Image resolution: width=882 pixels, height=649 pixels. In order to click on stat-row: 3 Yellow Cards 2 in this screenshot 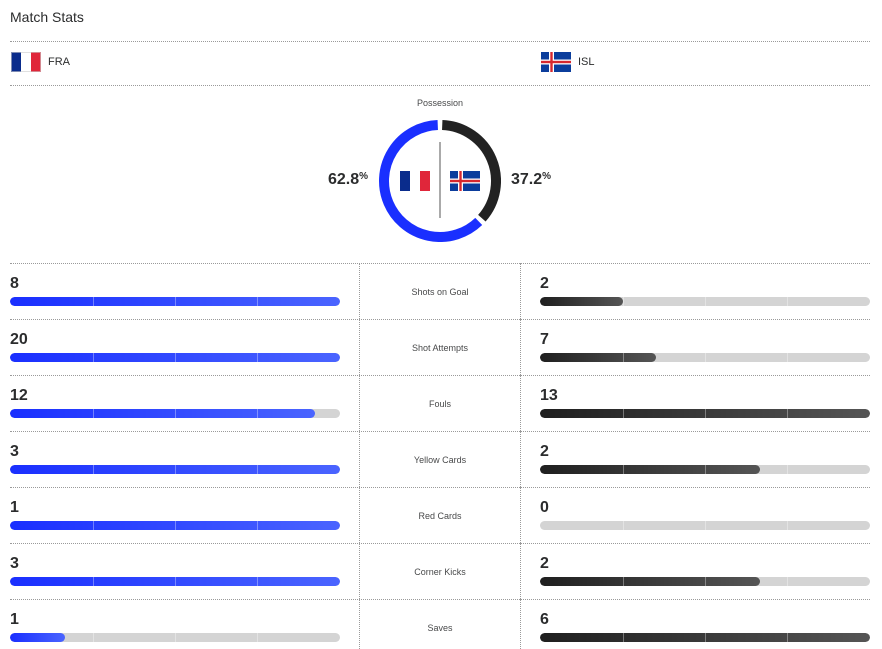, I will do `click(441, 459)`.